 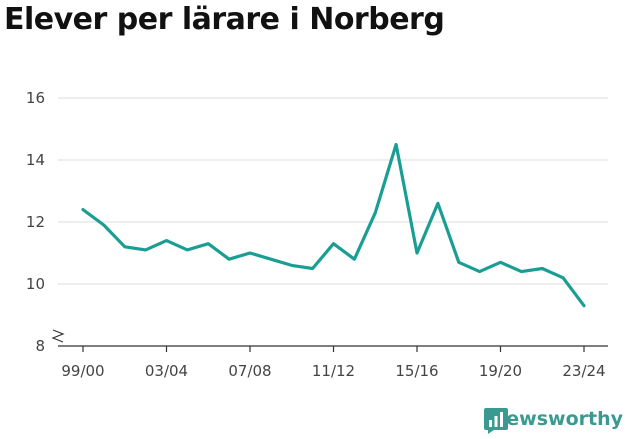 I want to click on y-tick-label: 10, so click(x=35, y=284).